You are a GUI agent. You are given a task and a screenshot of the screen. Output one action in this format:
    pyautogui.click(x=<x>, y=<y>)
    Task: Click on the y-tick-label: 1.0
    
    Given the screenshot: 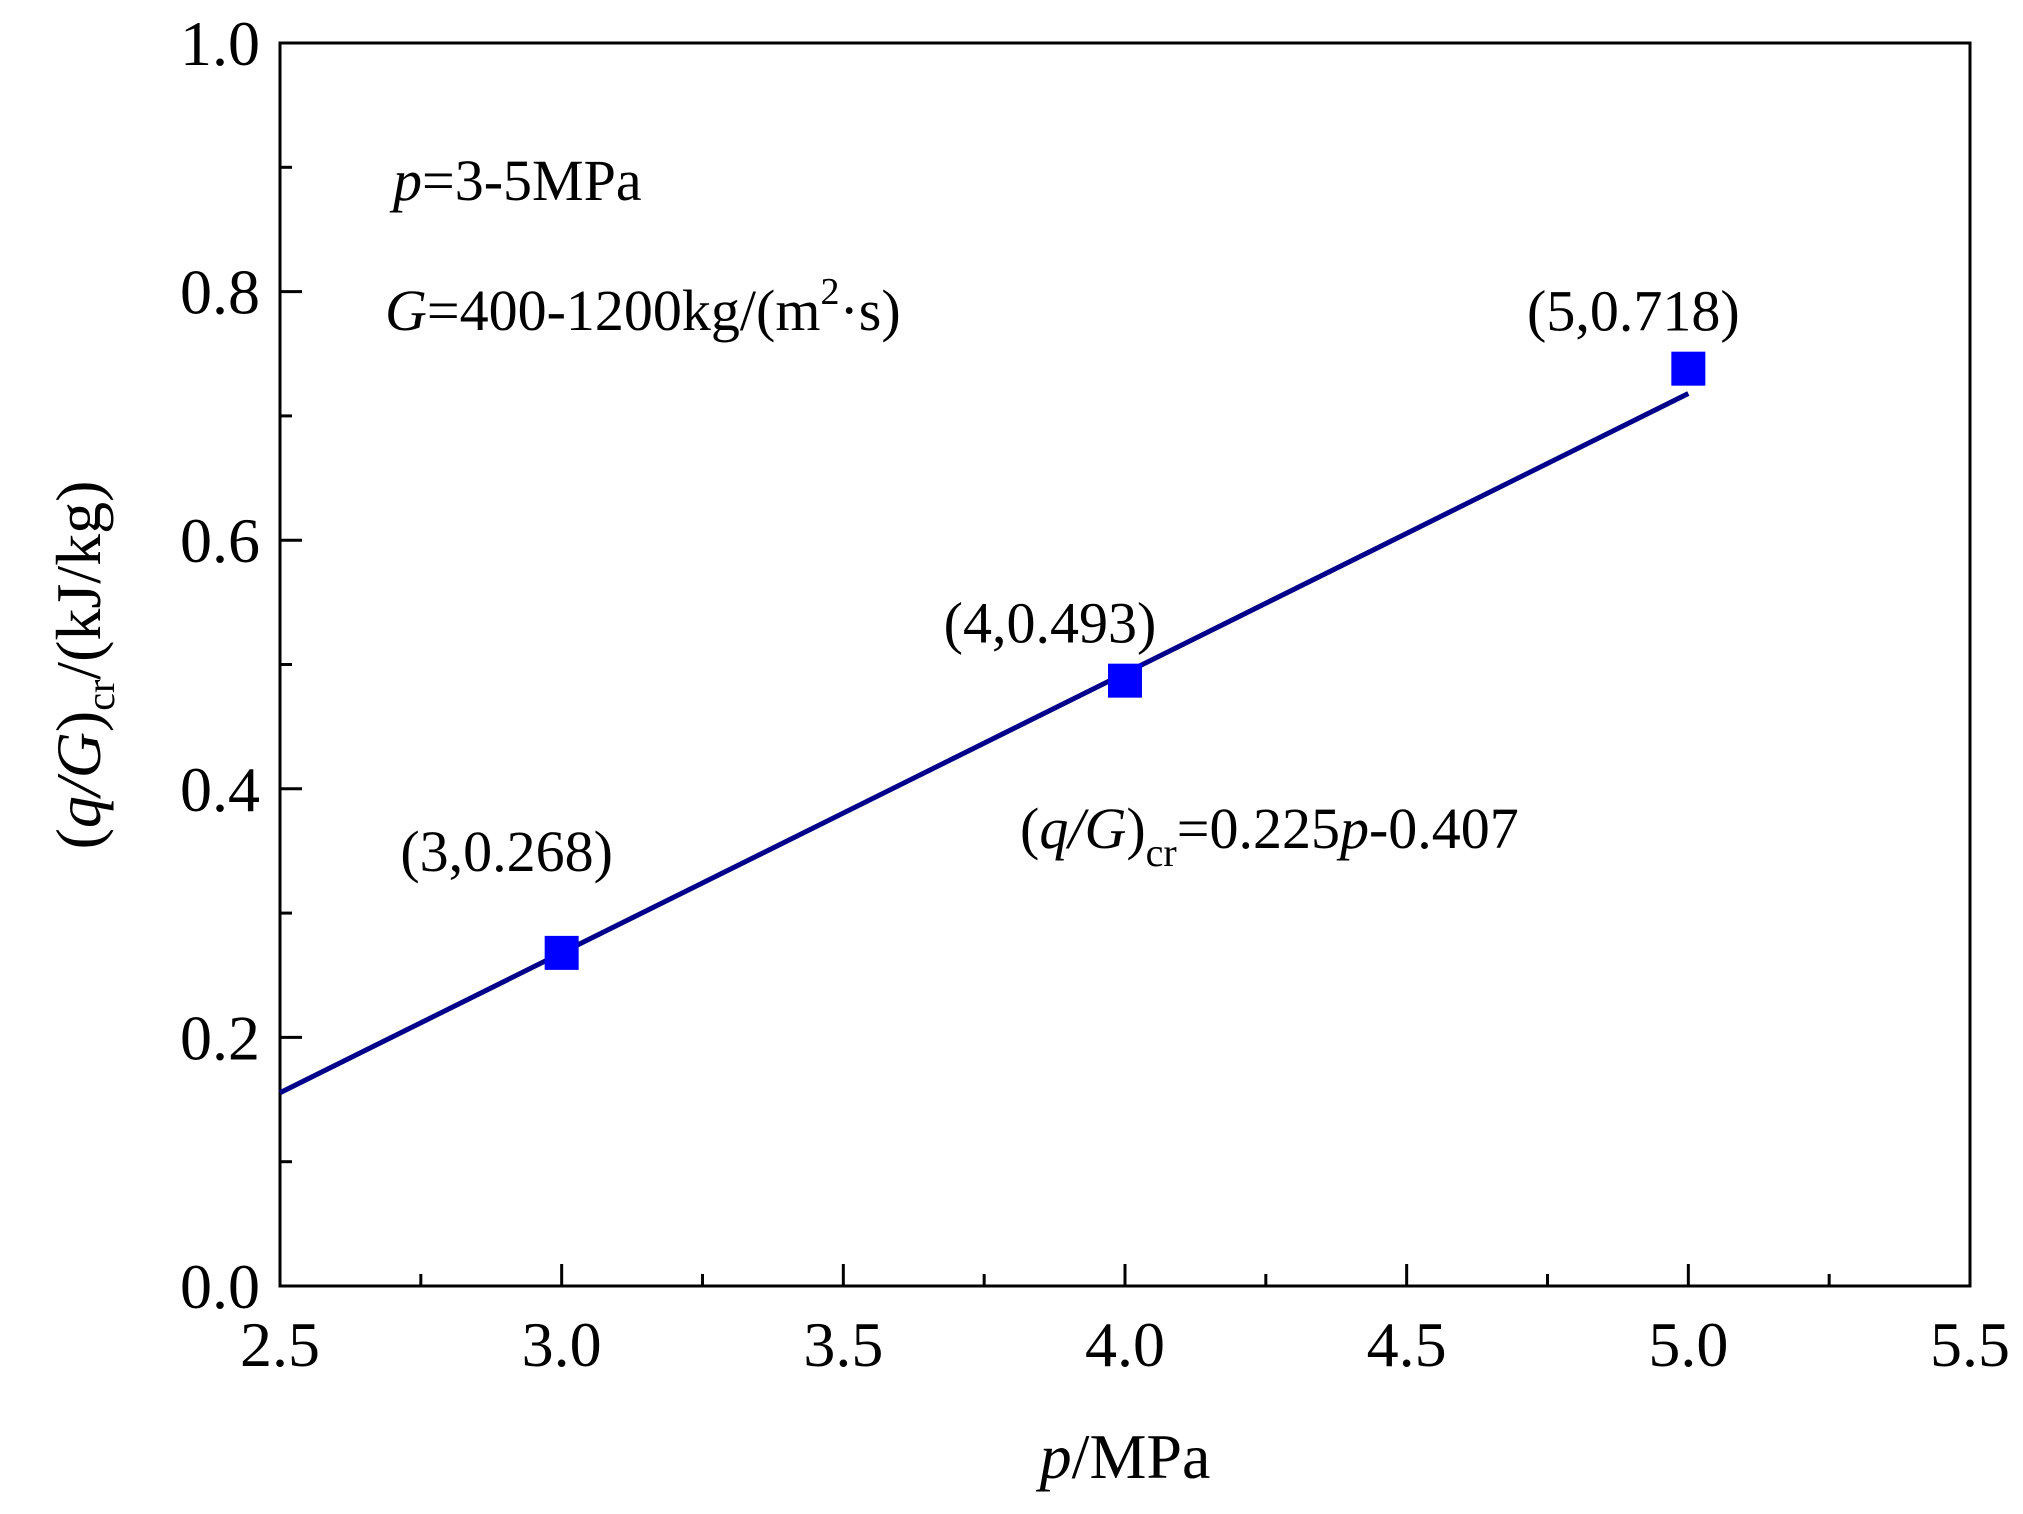 What is the action you would take?
    pyautogui.click(x=220, y=43)
    